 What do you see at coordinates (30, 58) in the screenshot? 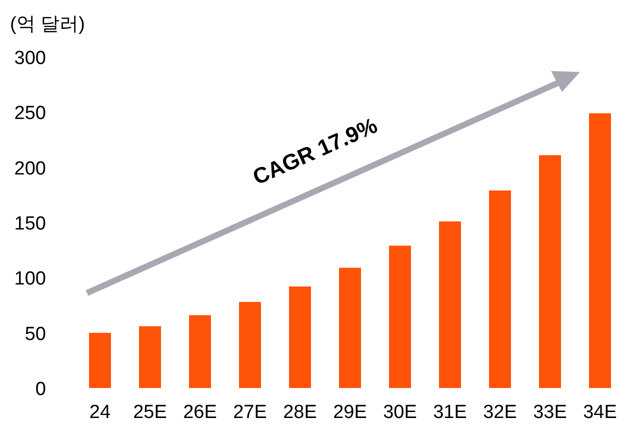
I see `y-tick-label: 300` at bounding box center [30, 58].